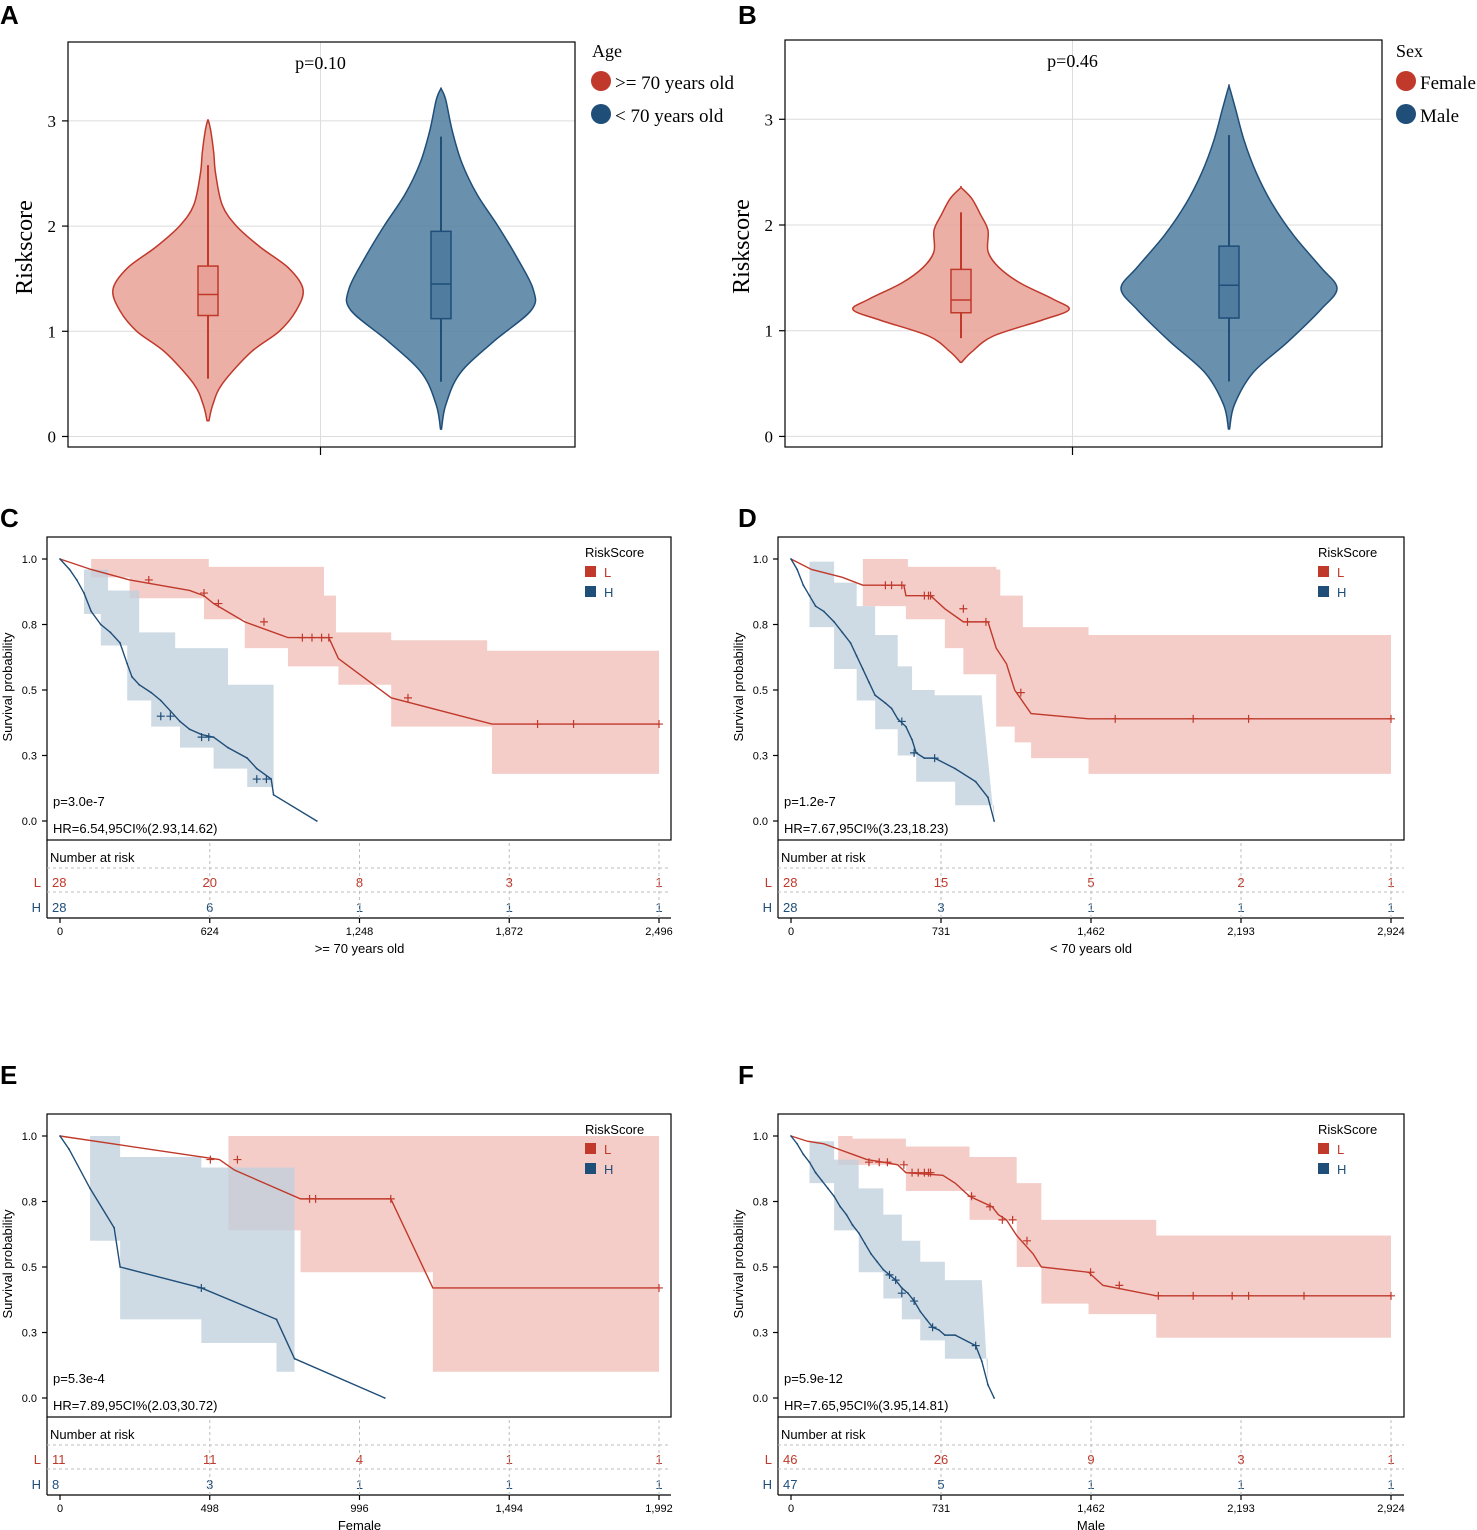 This screenshot has height=1530, width=1477. Describe the element at coordinates (79, 1378) in the screenshot. I see `p-value: p=5.3e-4` at that location.